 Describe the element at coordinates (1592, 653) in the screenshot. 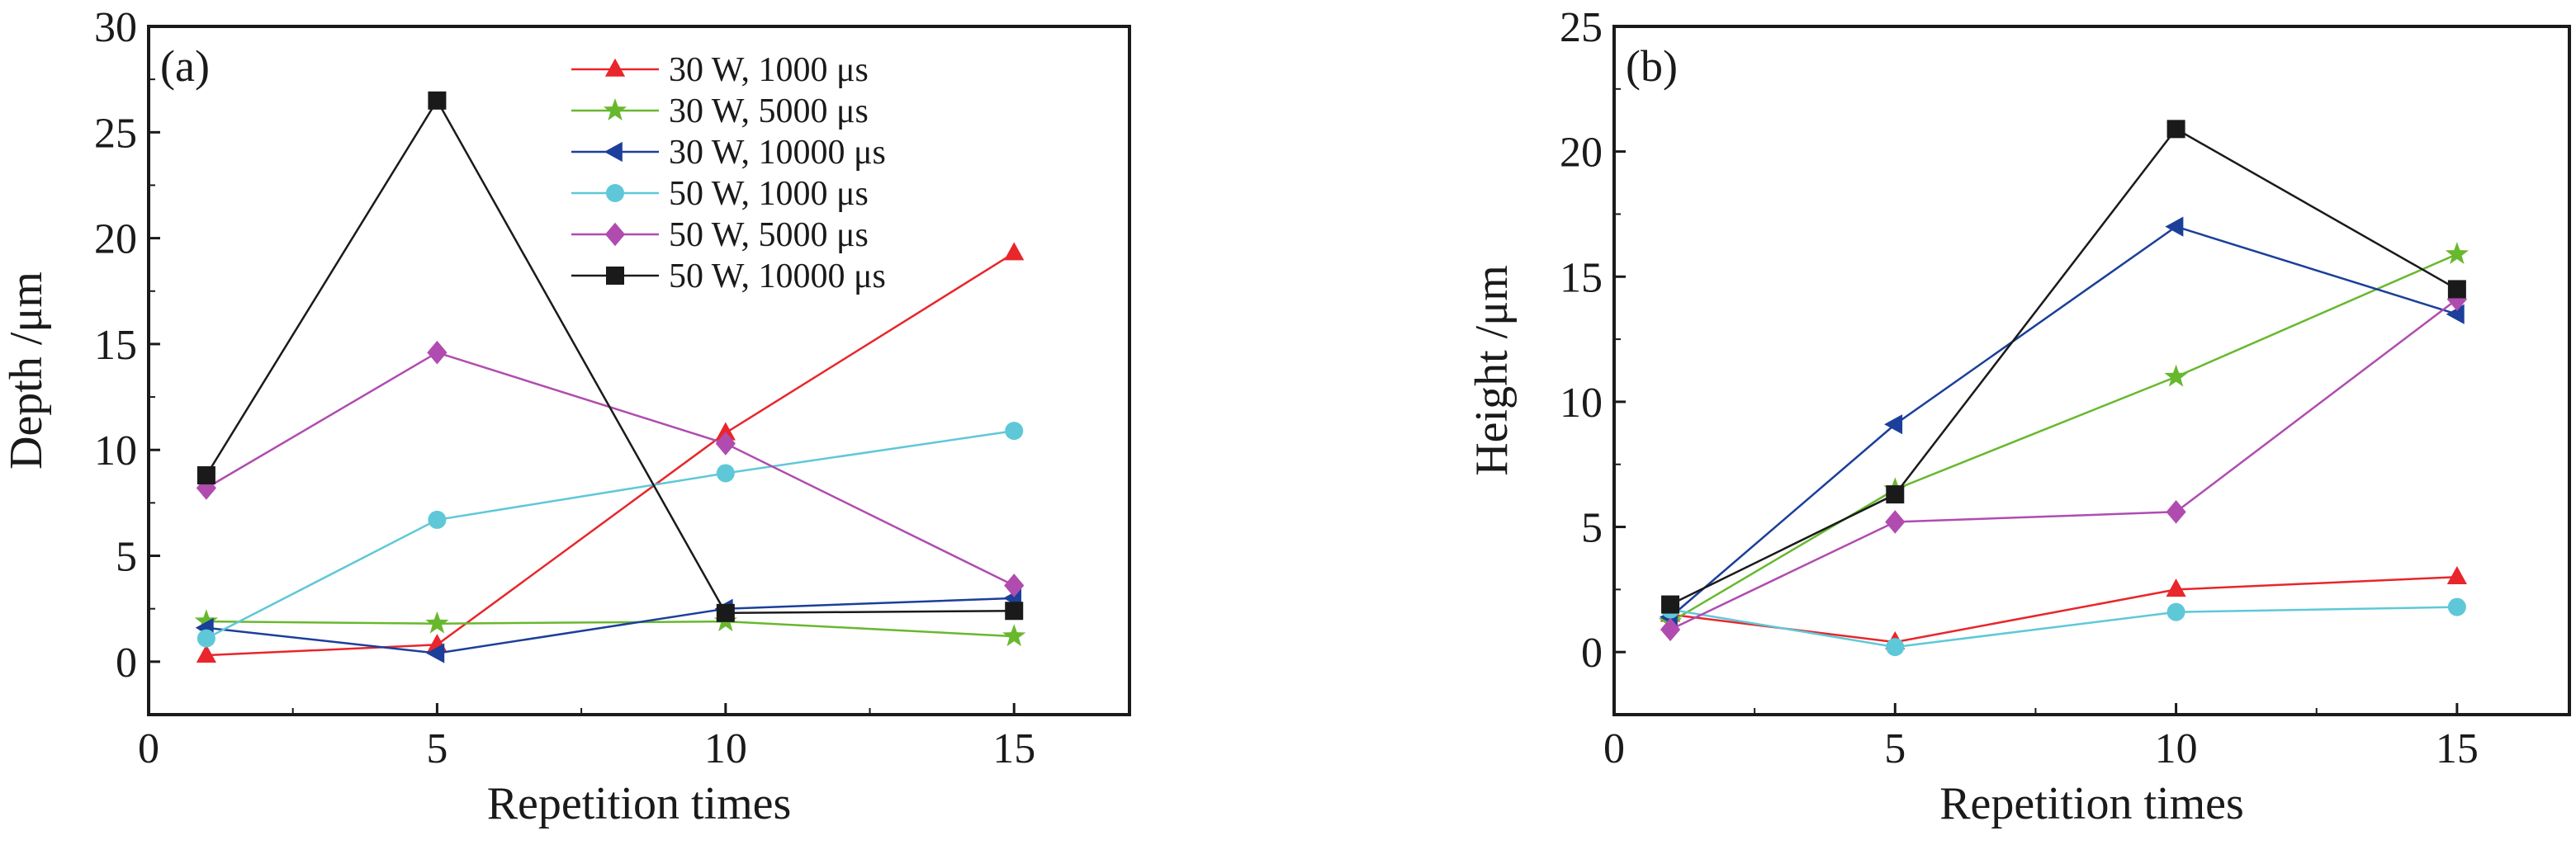

I see `y-tick-label-b: 0` at that location.